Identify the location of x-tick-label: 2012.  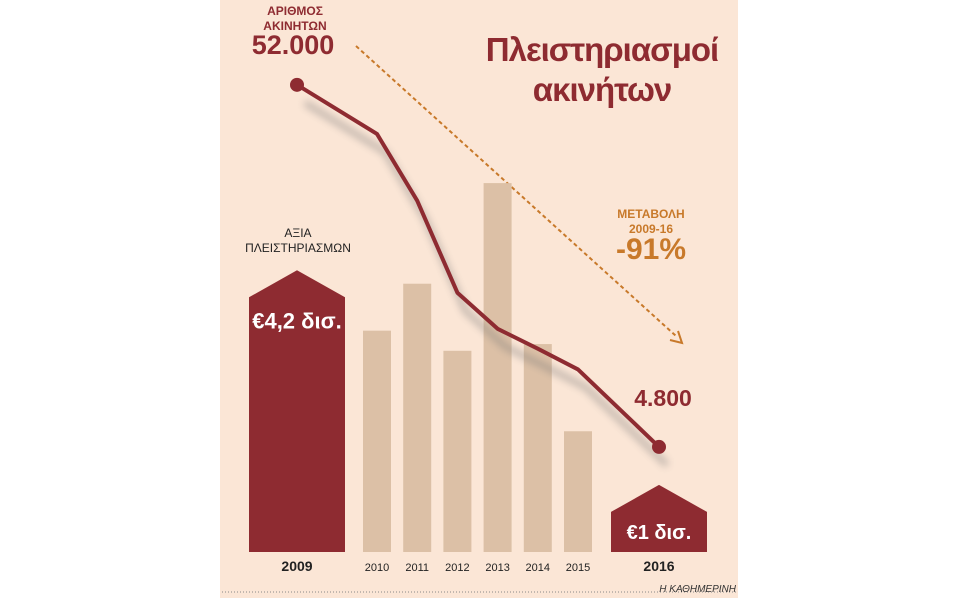
(457, 568).